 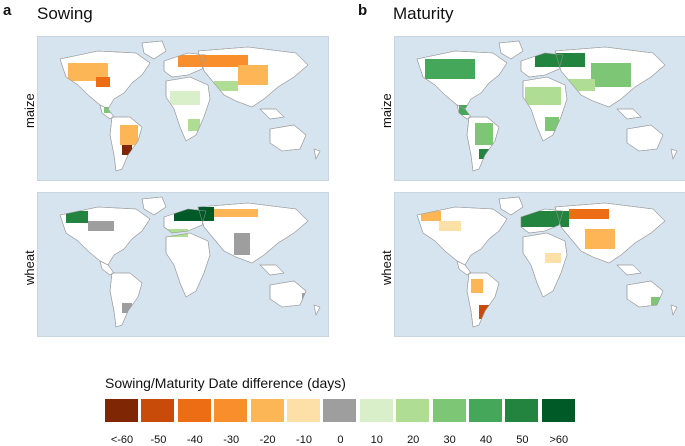 I want to click on map-maturity-wheat, so click(x=539, y=264).